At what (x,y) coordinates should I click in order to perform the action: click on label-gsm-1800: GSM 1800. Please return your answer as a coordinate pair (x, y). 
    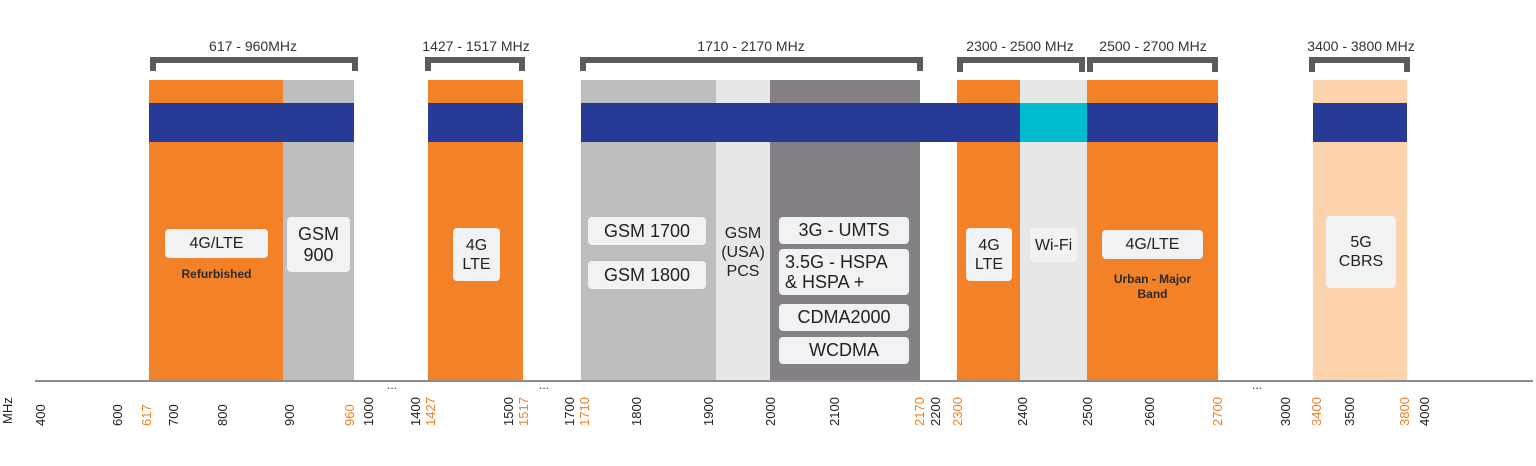
    Looking at the image, I should click on (647, 275).